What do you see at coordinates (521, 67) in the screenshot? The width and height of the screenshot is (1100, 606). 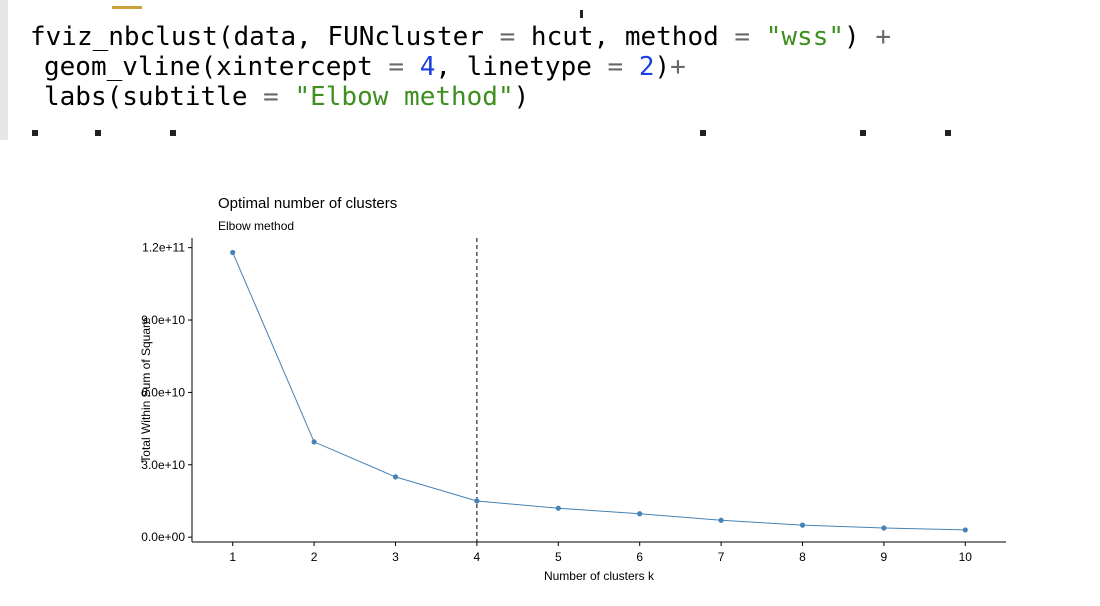 I see `code-token: , linetype` at bounding box center [521, 67].